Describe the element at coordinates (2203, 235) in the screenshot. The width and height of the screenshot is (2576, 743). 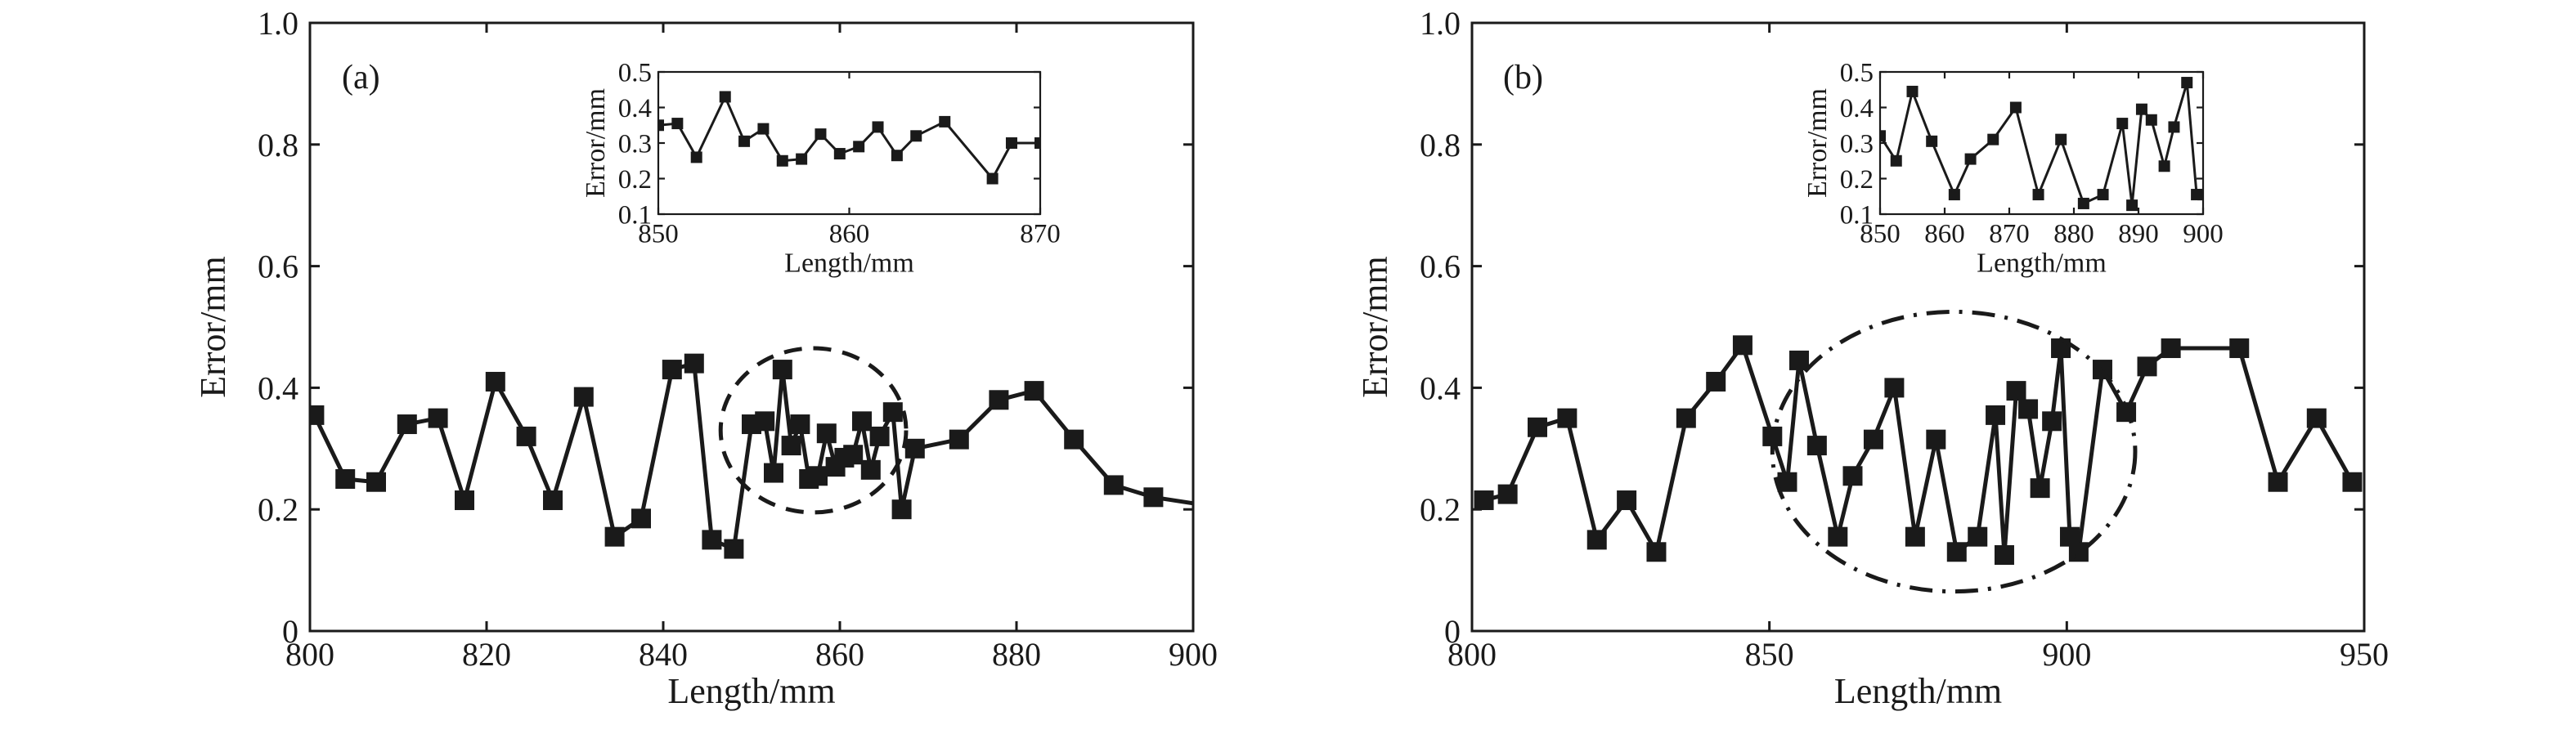
I see `panel-b-inset-x-tick-label: 900` at that location.